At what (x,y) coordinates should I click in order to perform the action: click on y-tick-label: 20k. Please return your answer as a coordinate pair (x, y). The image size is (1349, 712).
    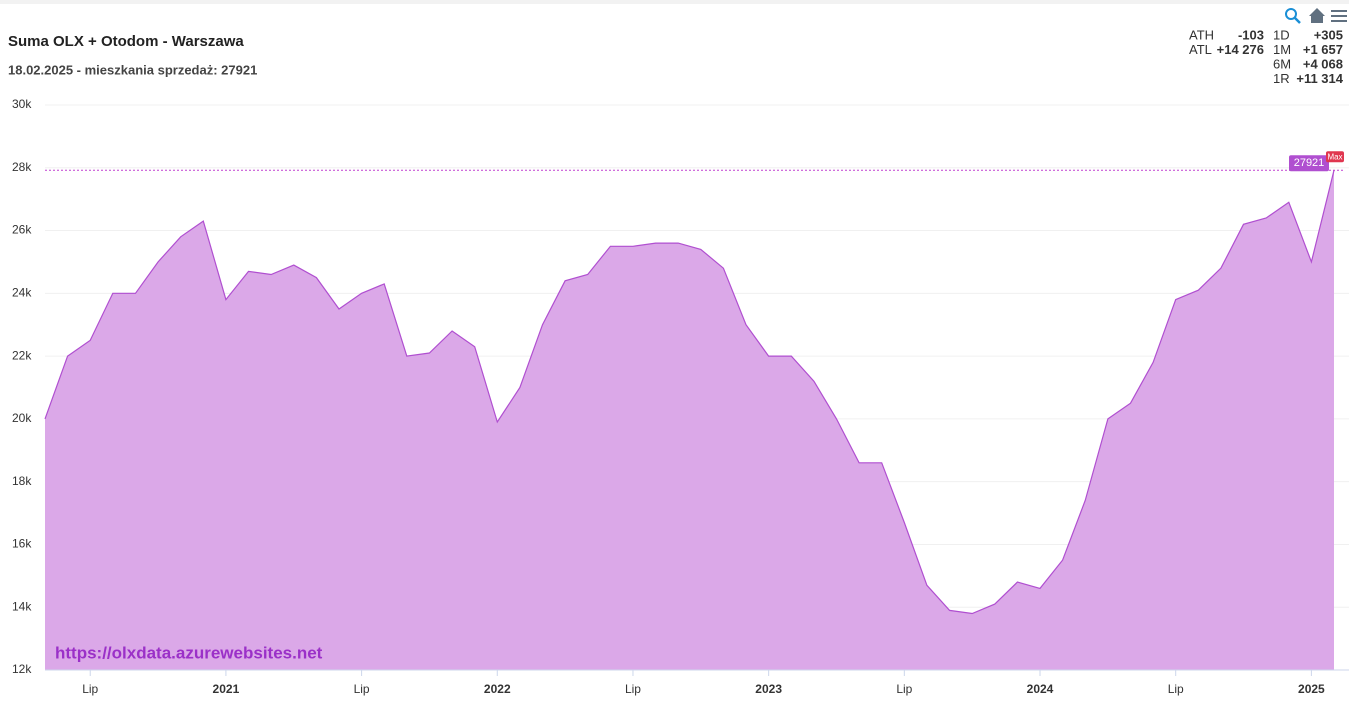
    Looking at the image, I should click on (22, 418).